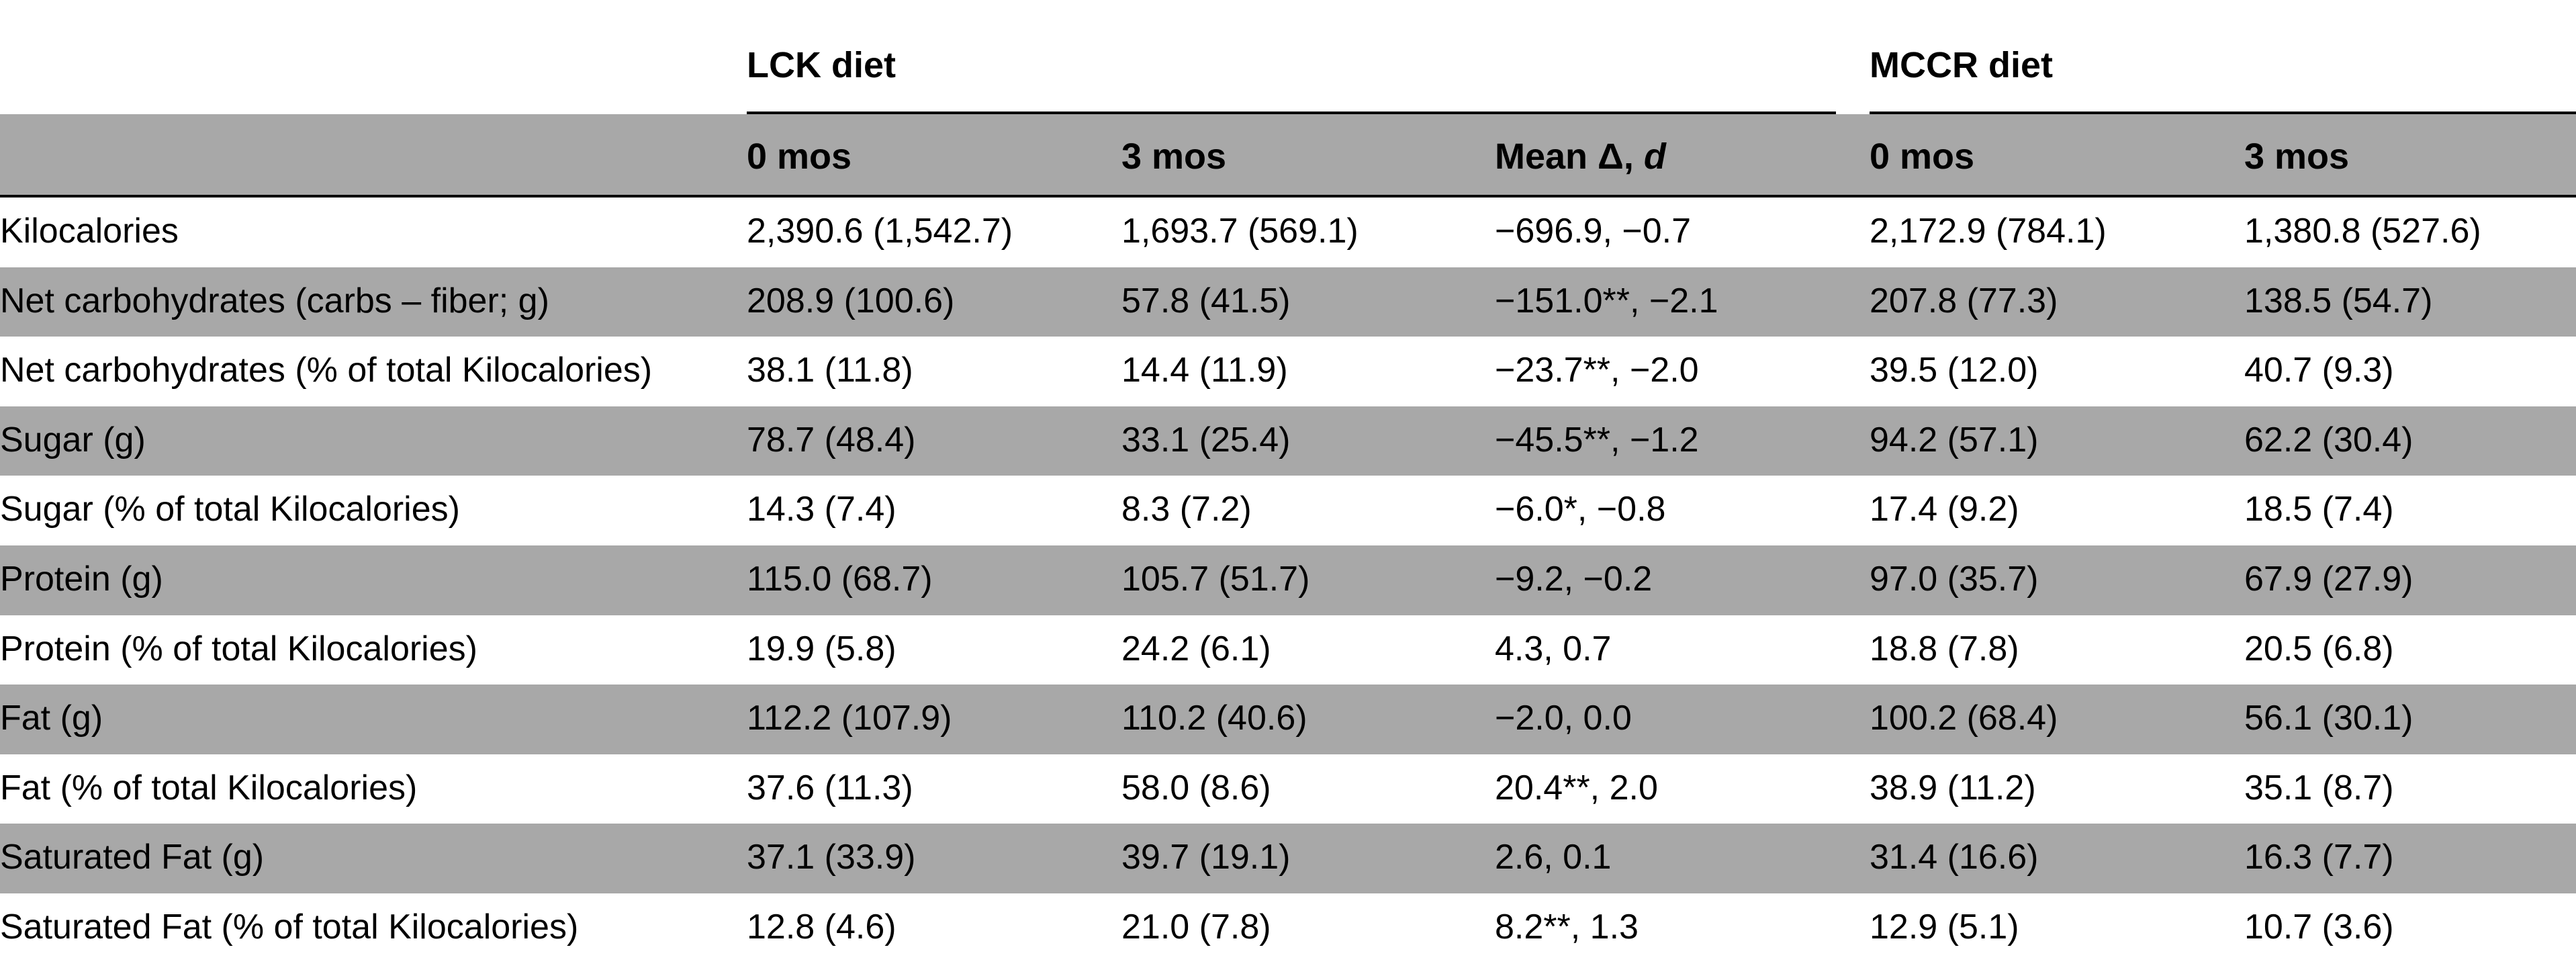 This screenshot has height=970, width=2576. What do you see at coordinates (2328, 440) in the screenshot?
I see `cell-mccr-3-mos: 62.2 (30.4)` at bounding box center [2328, 440].